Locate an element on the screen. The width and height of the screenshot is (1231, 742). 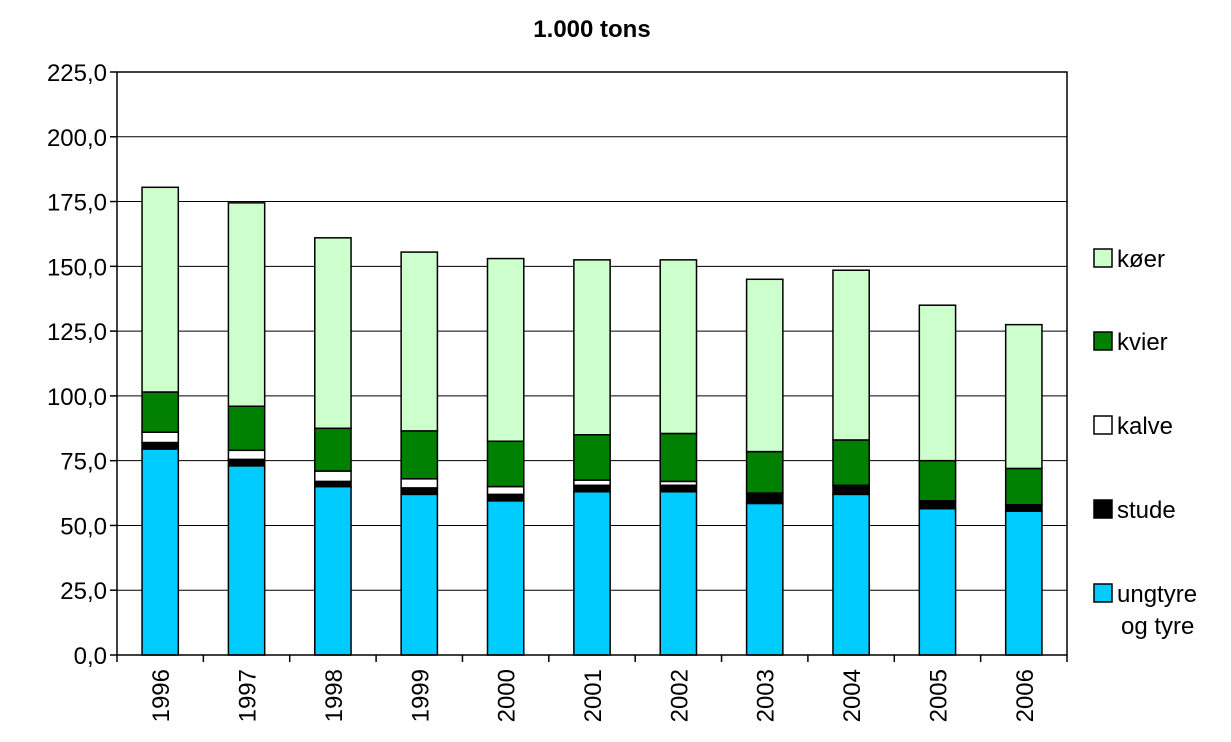
x-tick-label: 2002 is located at coordinates (679, 695).